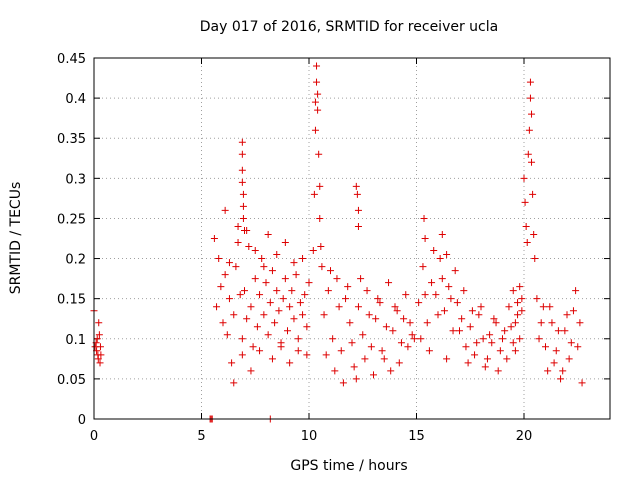 The height and width of the screenshot is (484, 640). What do you see at coordinates (75, 99) in the screenshot?
I see `y-tick-label: 0.4` at bounding box center [75, 99].